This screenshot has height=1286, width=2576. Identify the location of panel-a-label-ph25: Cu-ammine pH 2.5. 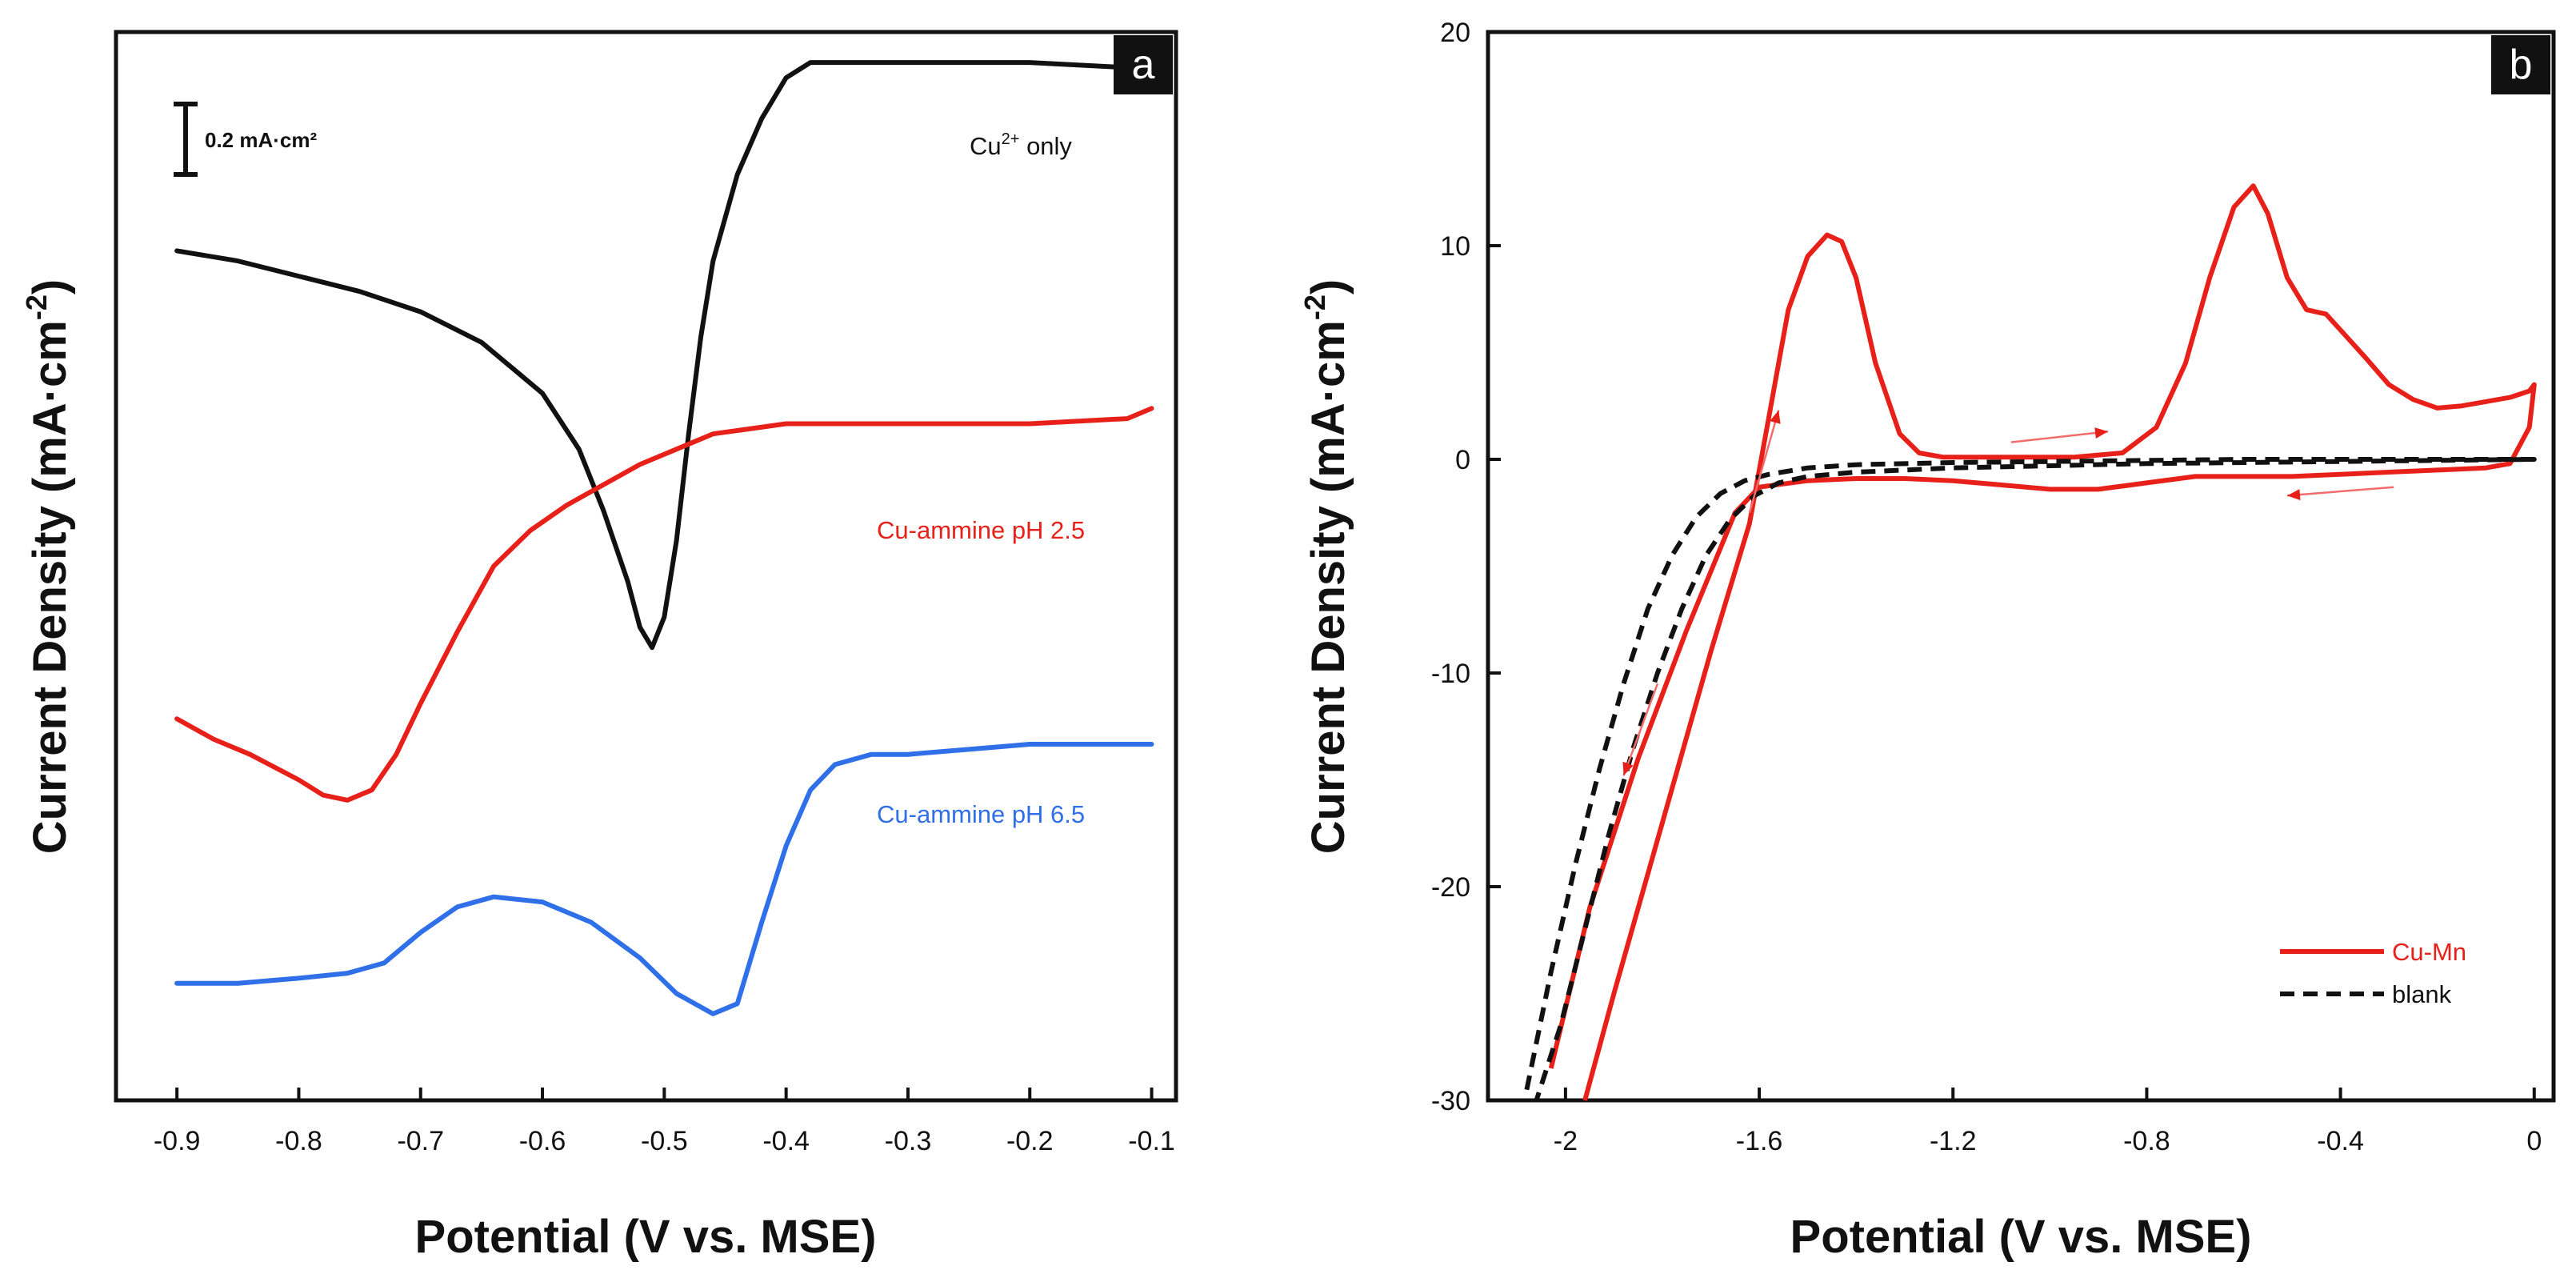
(981, 530).